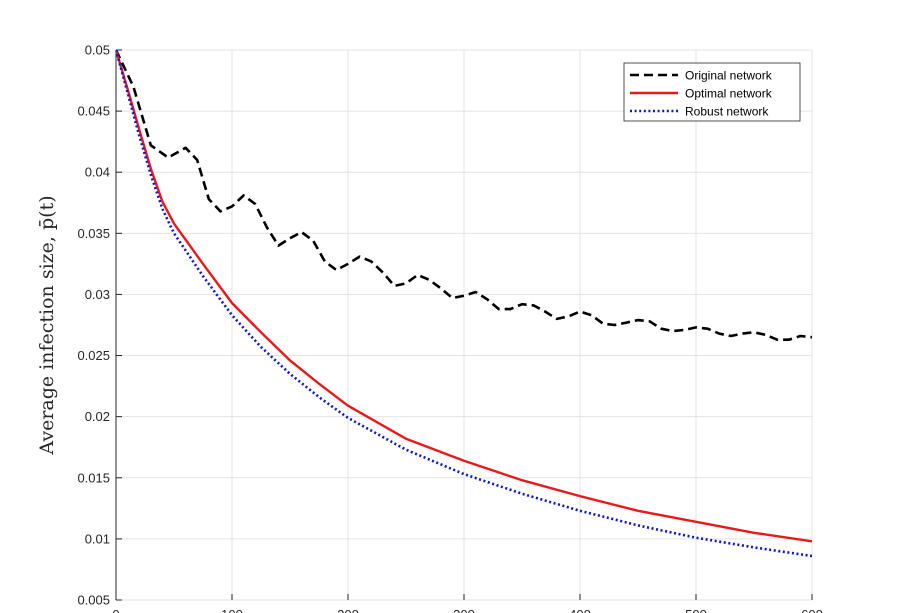 Image resolution: width=897 pixels, height=613 pixels. I want to click on legend-label-2: Optimal network, so click(729, 94).